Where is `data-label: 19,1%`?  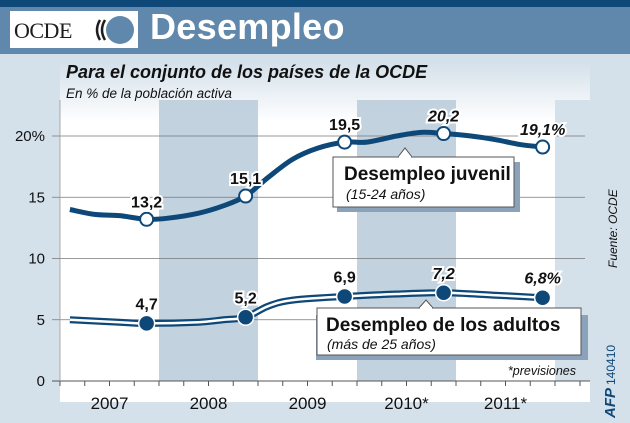
data-label: 19,1% is located at coordinates (542, 130).